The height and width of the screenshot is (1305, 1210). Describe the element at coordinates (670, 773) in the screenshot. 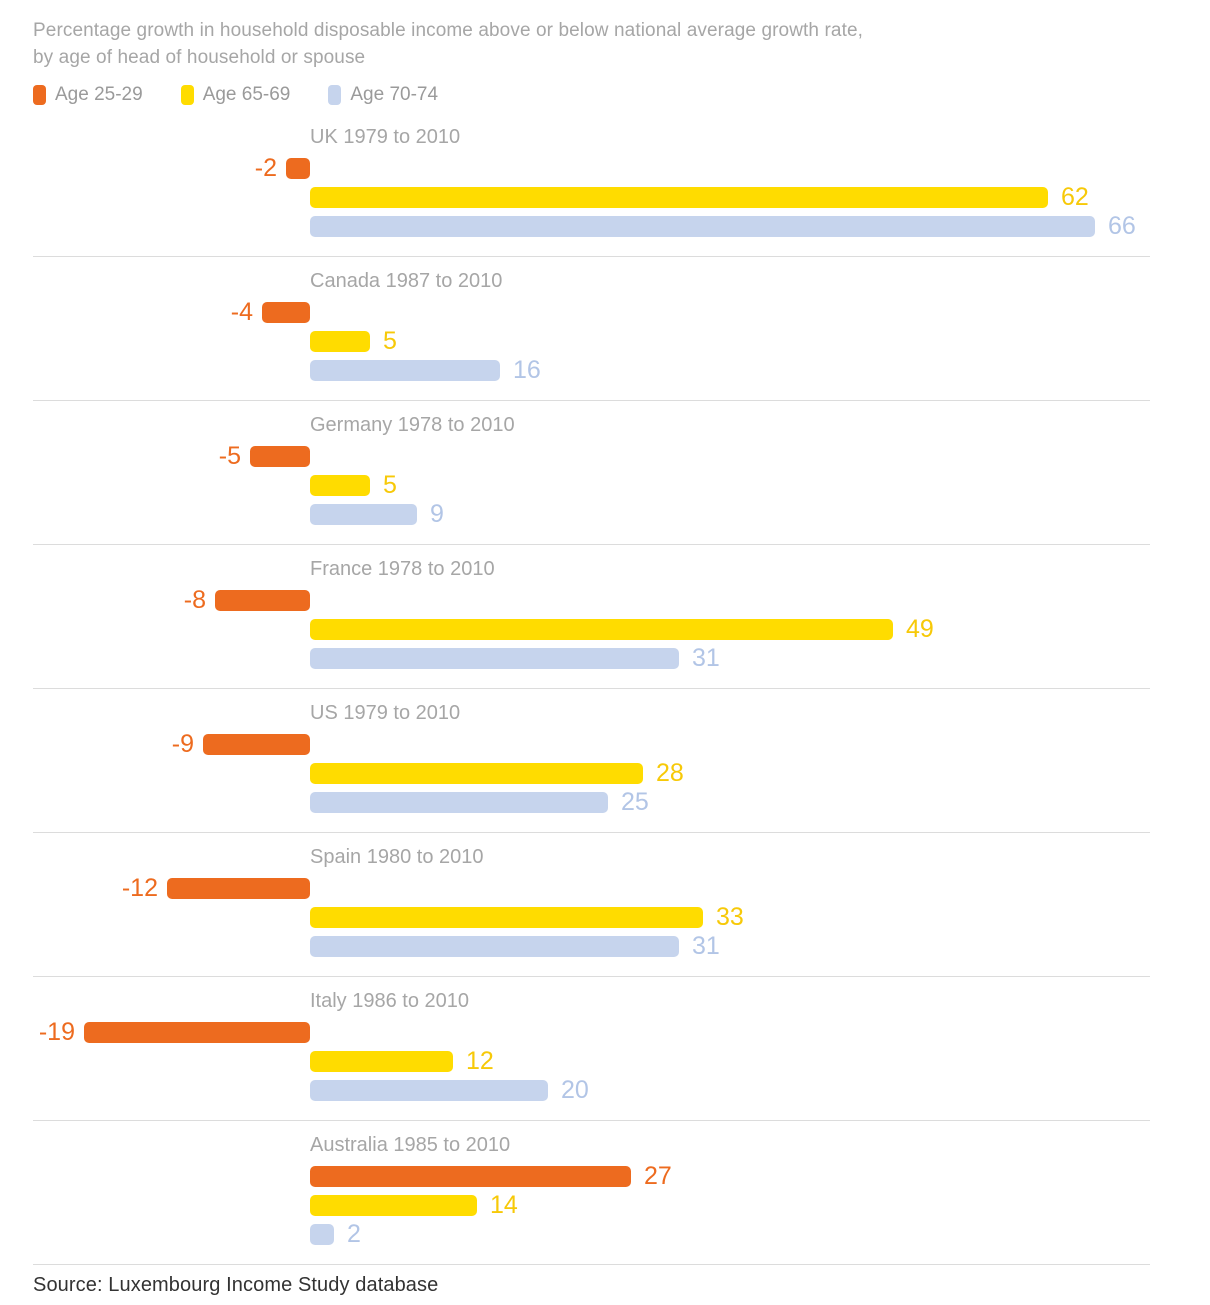

I see `value-label: 28` at that location.